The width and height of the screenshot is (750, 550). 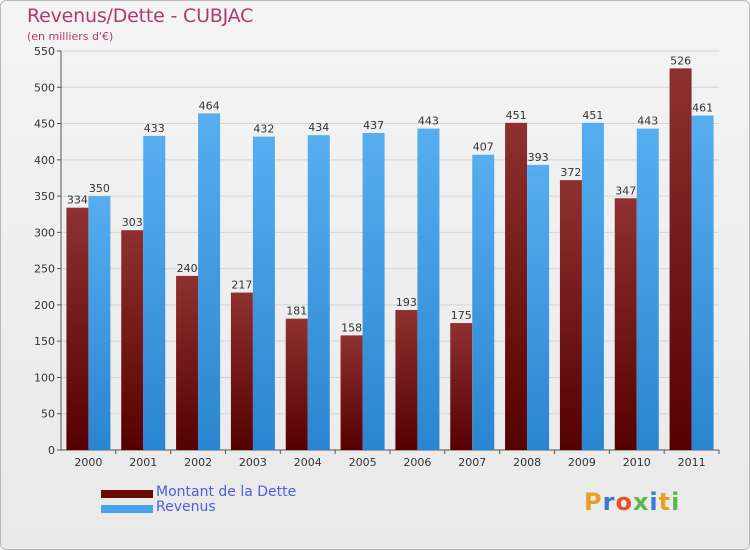 What do you see at coordinates (44, 341) in the screenshot?
I see `y-tick-label: 150` at bounding box center [44, 341].